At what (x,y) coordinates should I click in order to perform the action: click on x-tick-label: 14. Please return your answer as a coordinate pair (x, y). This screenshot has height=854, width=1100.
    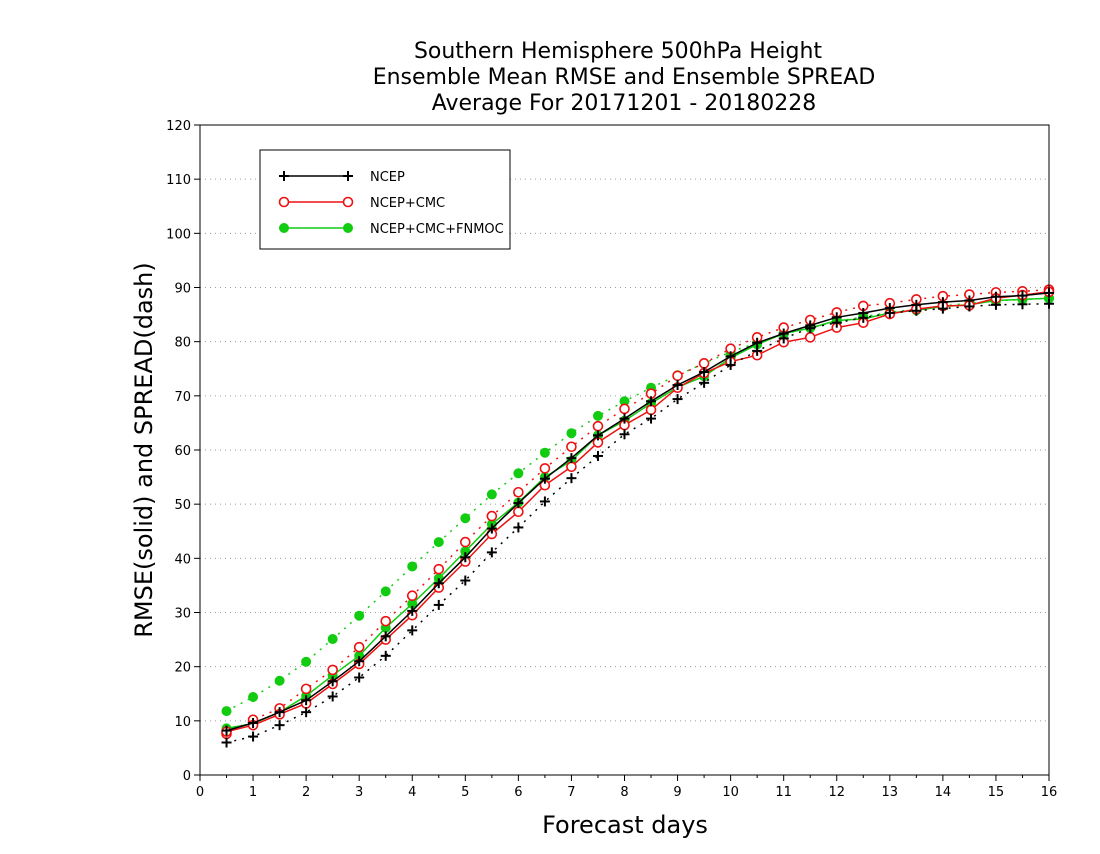
    Looking at the image, I should click on (943, 792).